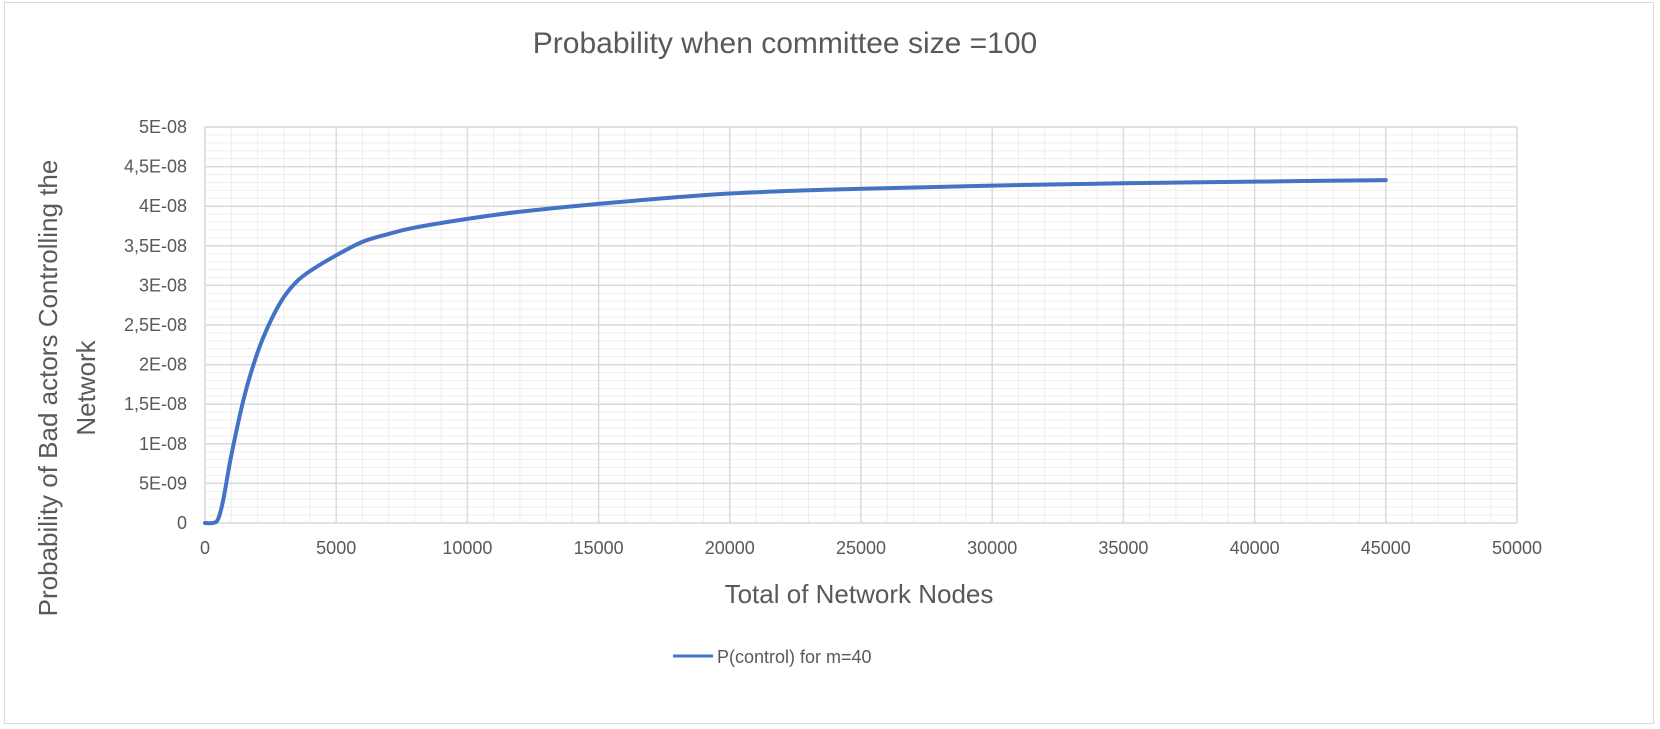  I want to click on y-tick-label: 5E-09, so click(163, 483).